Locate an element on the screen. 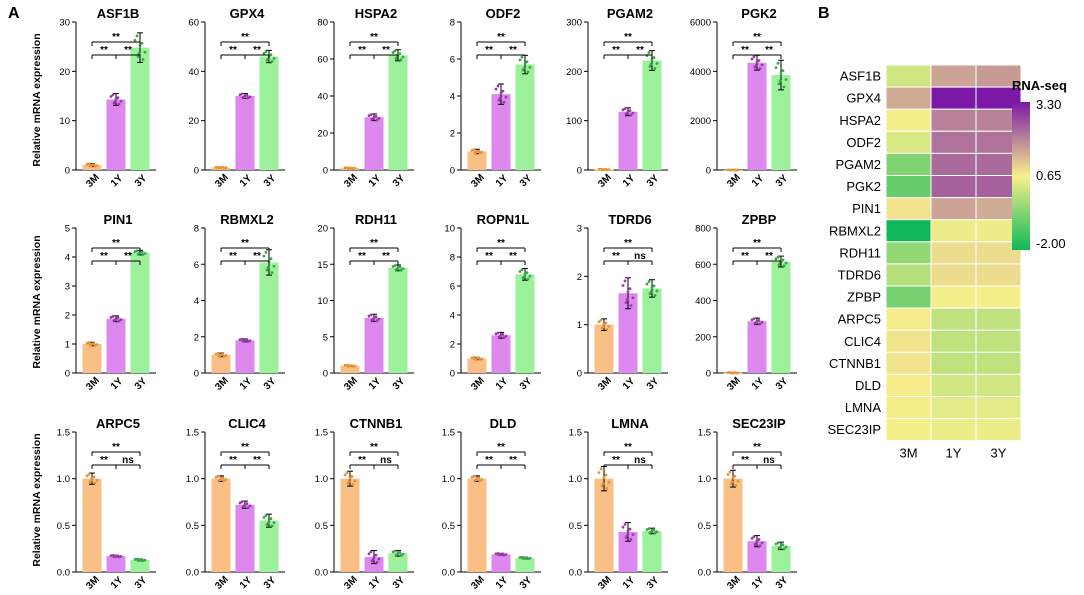  panel-title: ASF1B is located at coordinates (118, 13).